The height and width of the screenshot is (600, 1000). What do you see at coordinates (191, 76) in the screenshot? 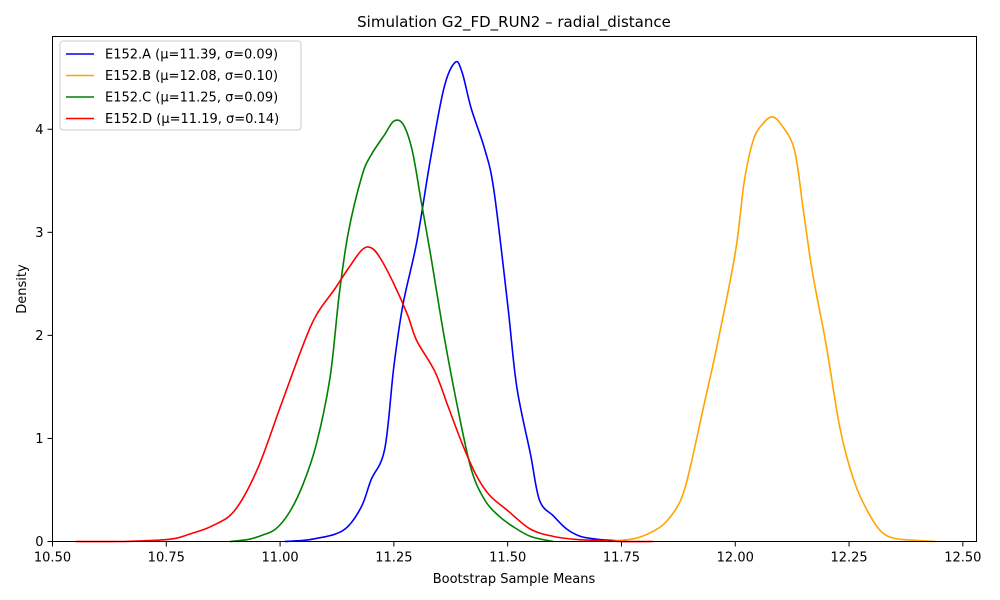
I see `legend-entry-label: E152.B (μ=12.08, σ=0.10)` at bounding box center [191, 76].